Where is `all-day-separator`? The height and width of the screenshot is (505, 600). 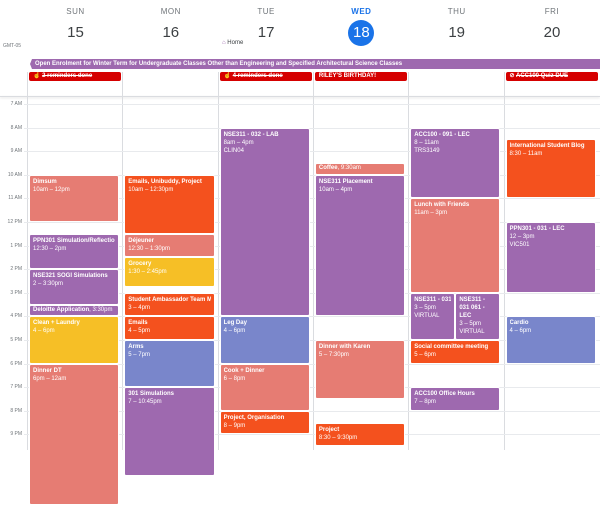 all-day-separator is located at coordinates (300, 96).